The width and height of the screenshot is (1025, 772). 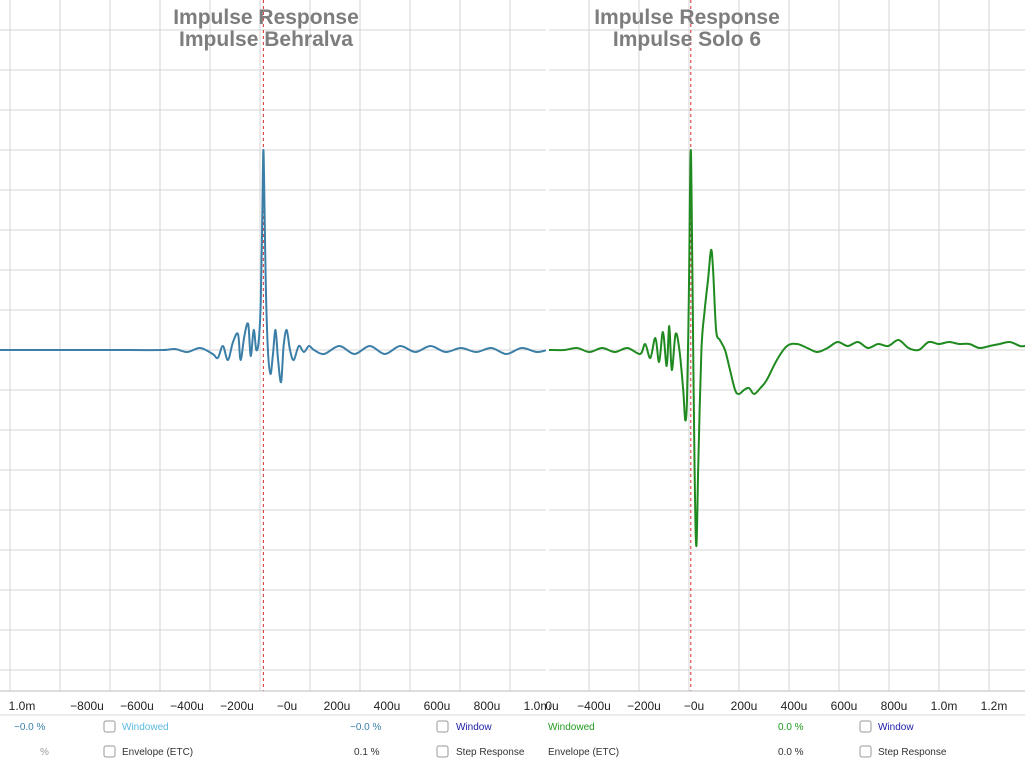 I want to click on left-chart-subtitle: Impulse Behralva, so click(x=266, y=39).